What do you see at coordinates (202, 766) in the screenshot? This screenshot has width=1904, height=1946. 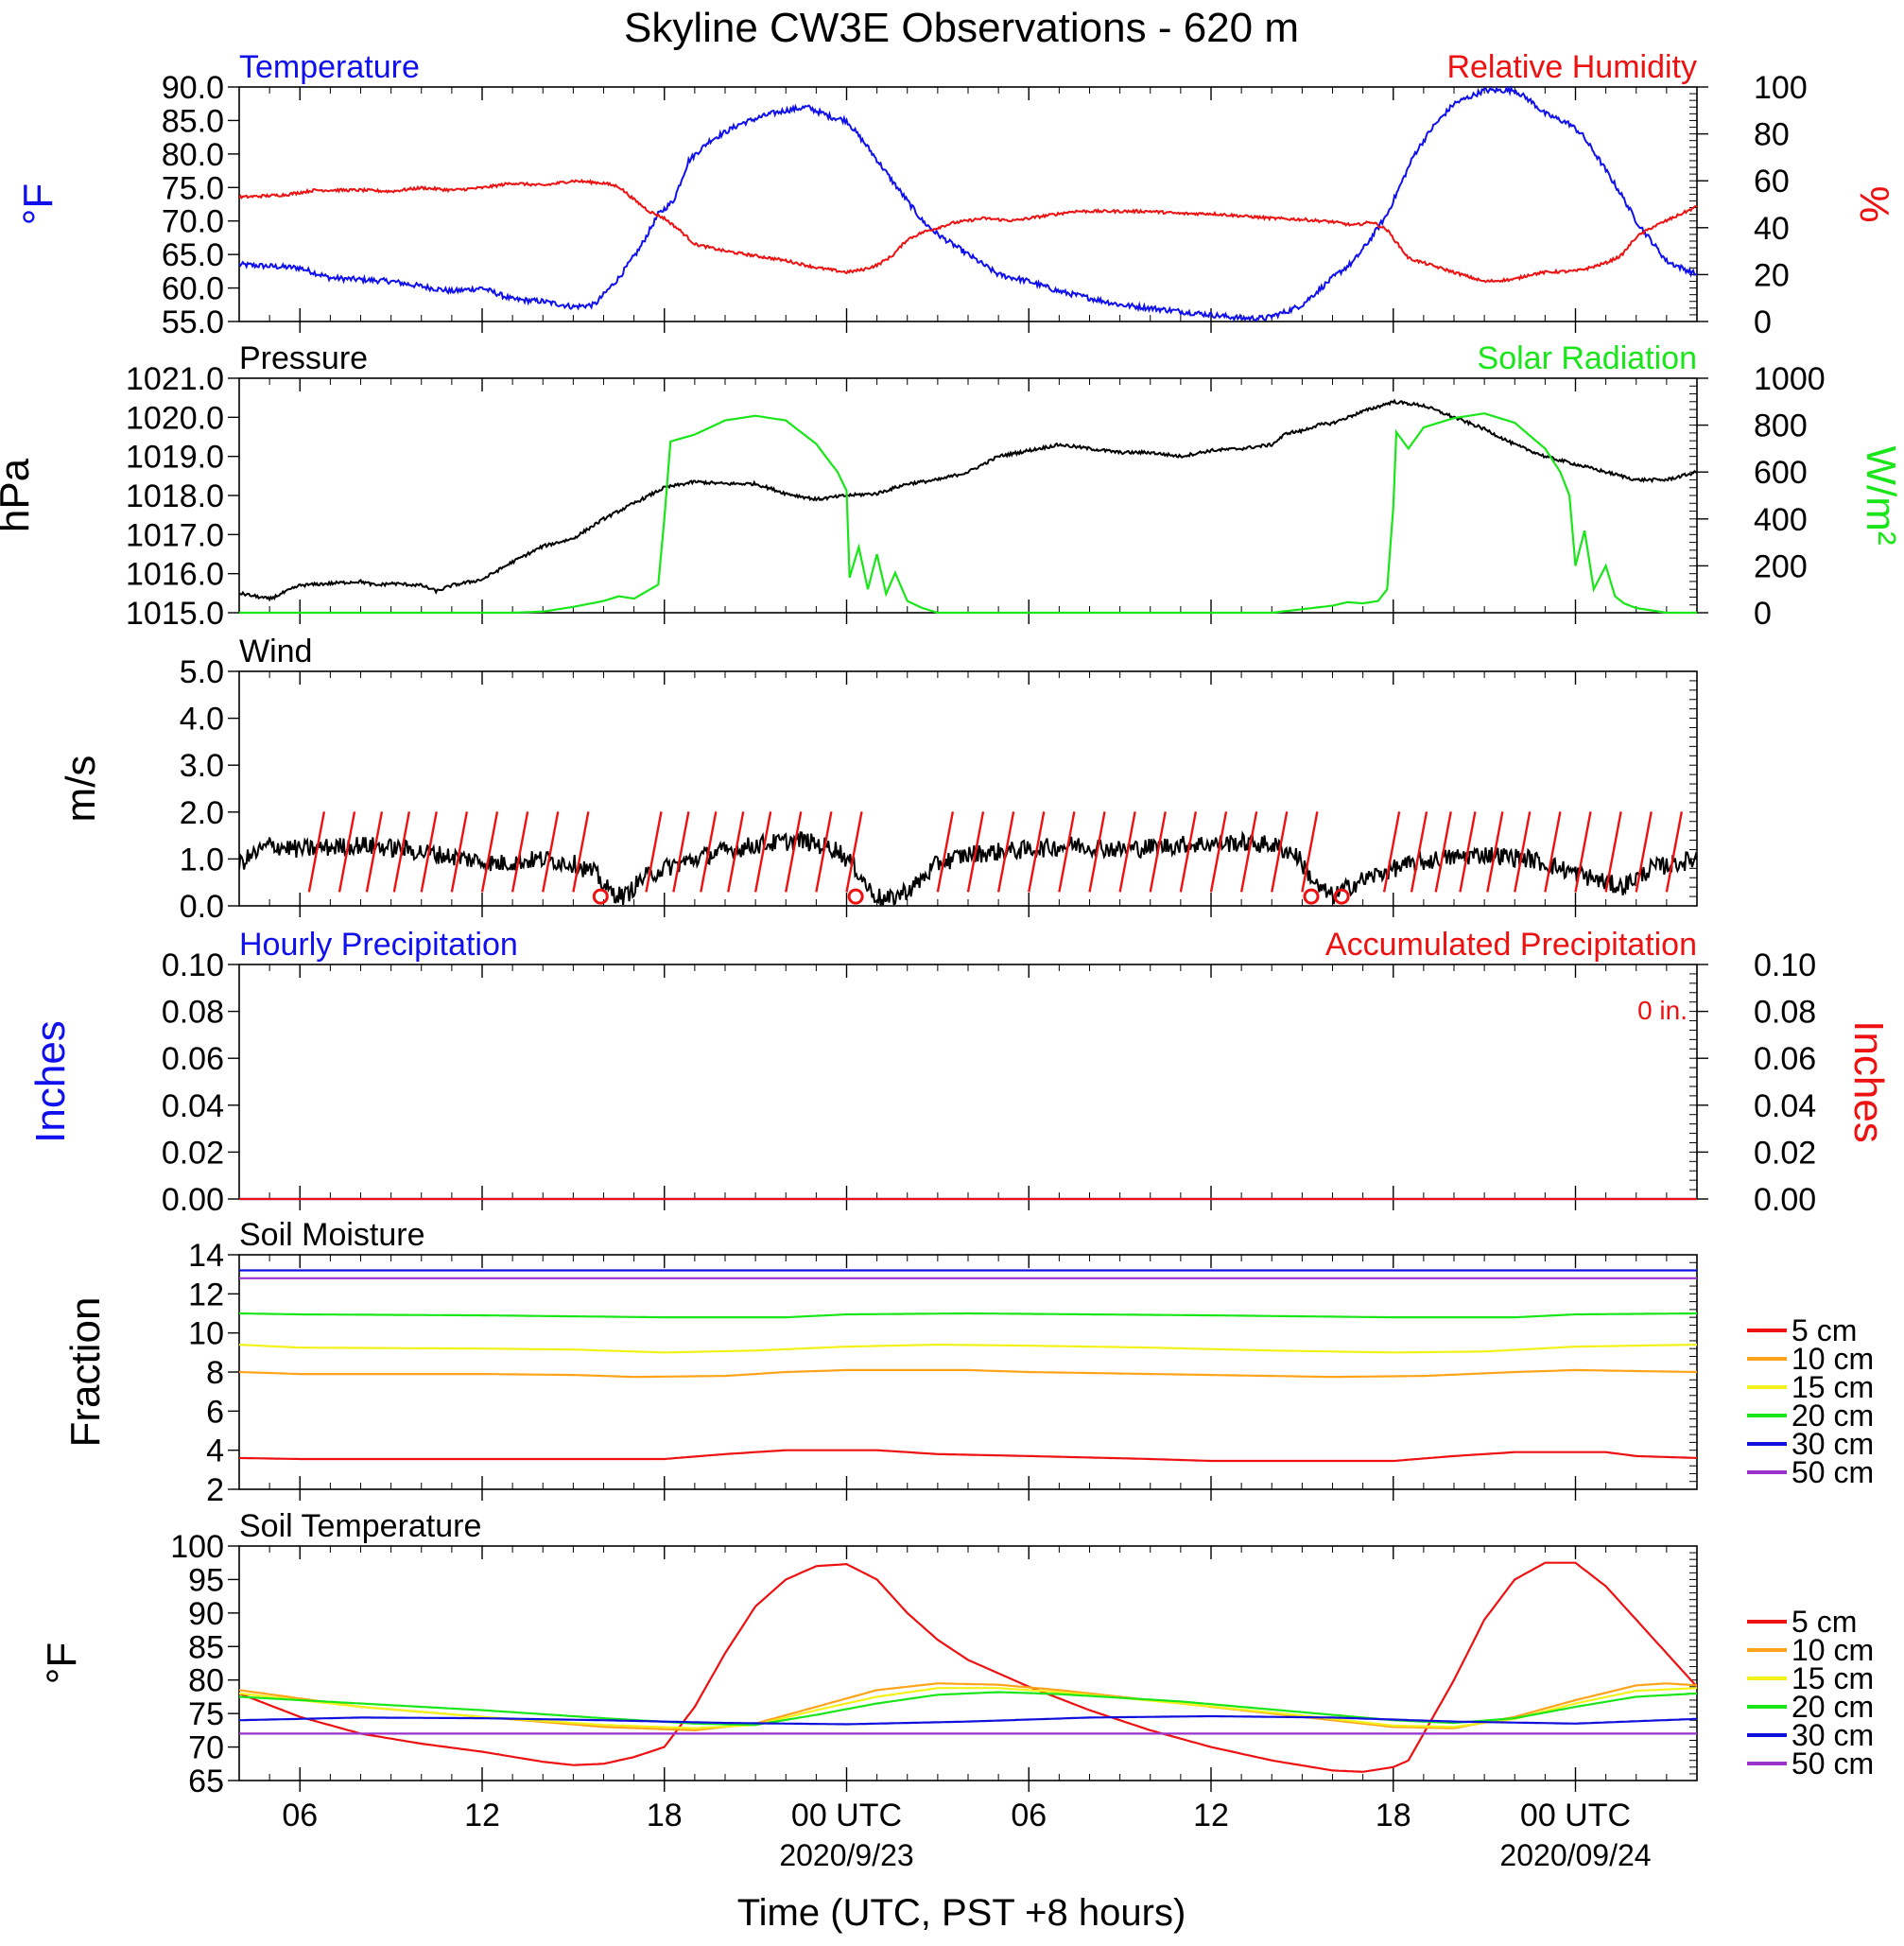 I see `y-tick-label-left: 3.0` at bounding box center [202, 766].